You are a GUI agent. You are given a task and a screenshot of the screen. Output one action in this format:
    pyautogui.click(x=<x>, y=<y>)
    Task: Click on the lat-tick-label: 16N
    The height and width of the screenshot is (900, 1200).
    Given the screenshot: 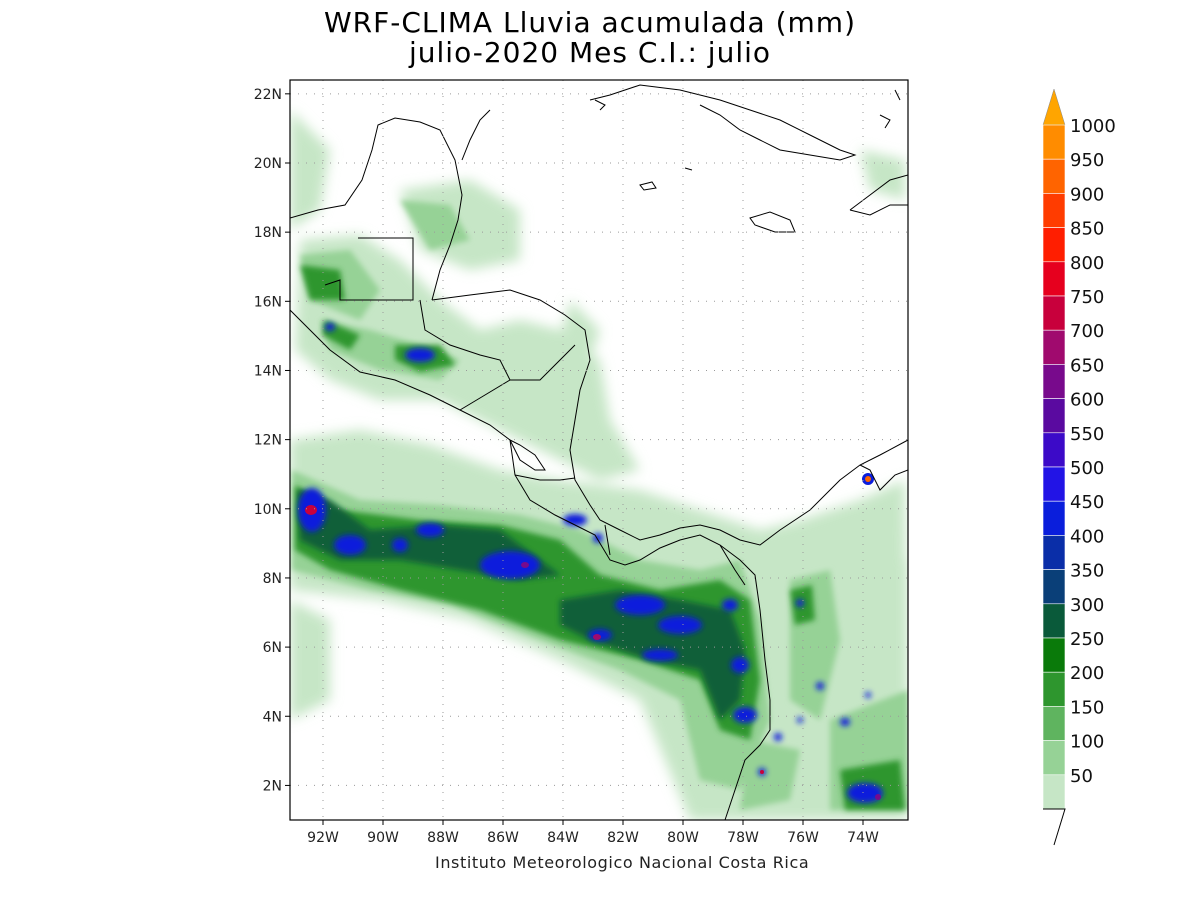 What is the action you would take?
    pyautogui.click(x=268, y=302)
    